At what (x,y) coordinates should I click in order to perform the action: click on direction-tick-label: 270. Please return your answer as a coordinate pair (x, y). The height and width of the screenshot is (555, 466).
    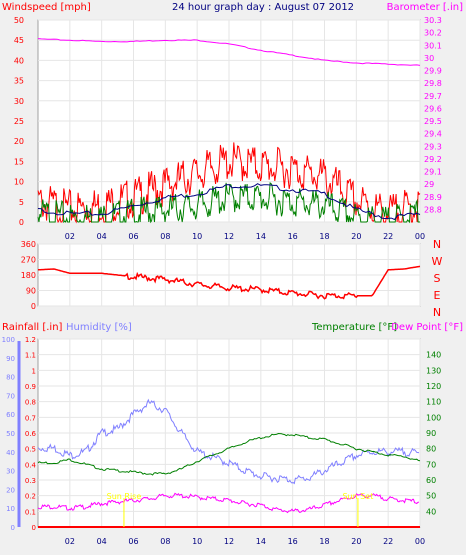
    Looking at the image, I should click on (28, 260).